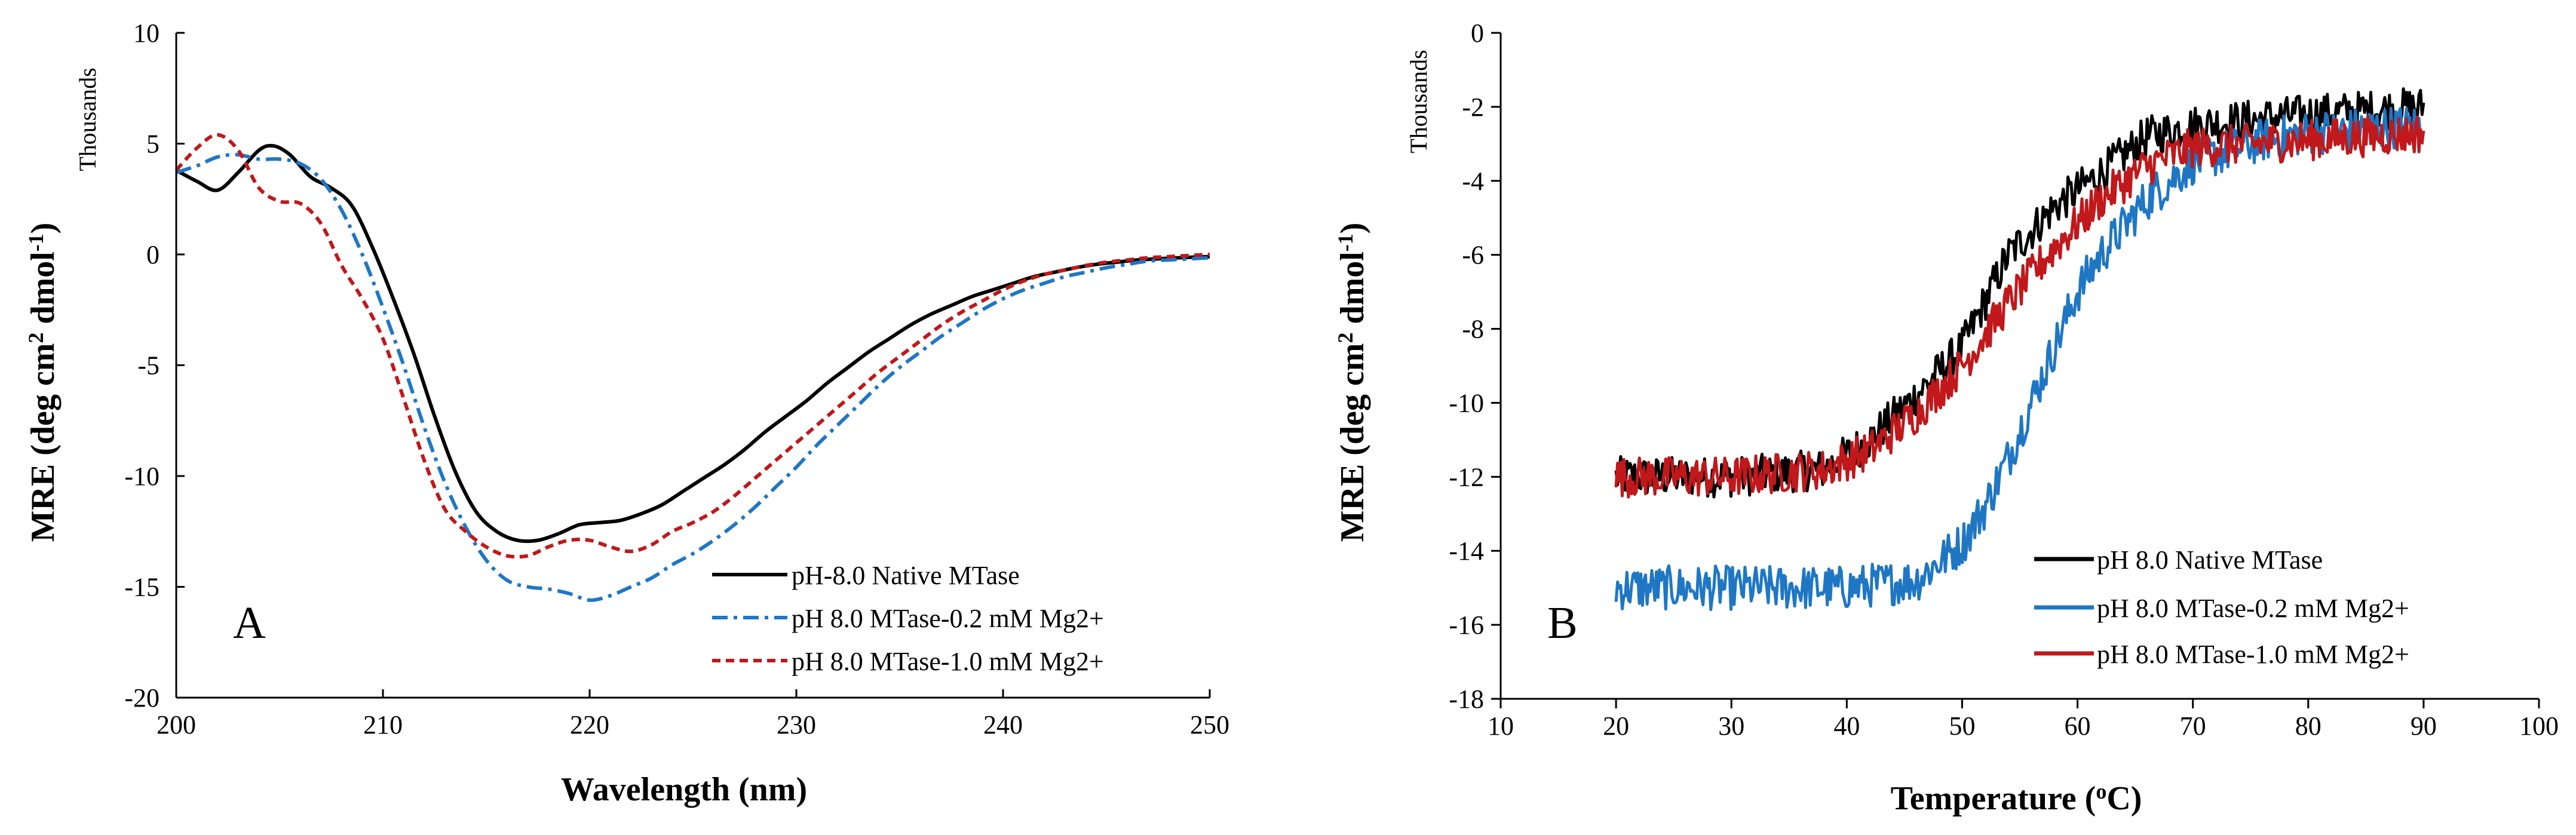 This screenshot has width=2576, height=835. What do you see at coordinates (87, 119) in the screenshot?
I see `chart-a-y-unit-label: Thousands` at bounding box center [87, 119].